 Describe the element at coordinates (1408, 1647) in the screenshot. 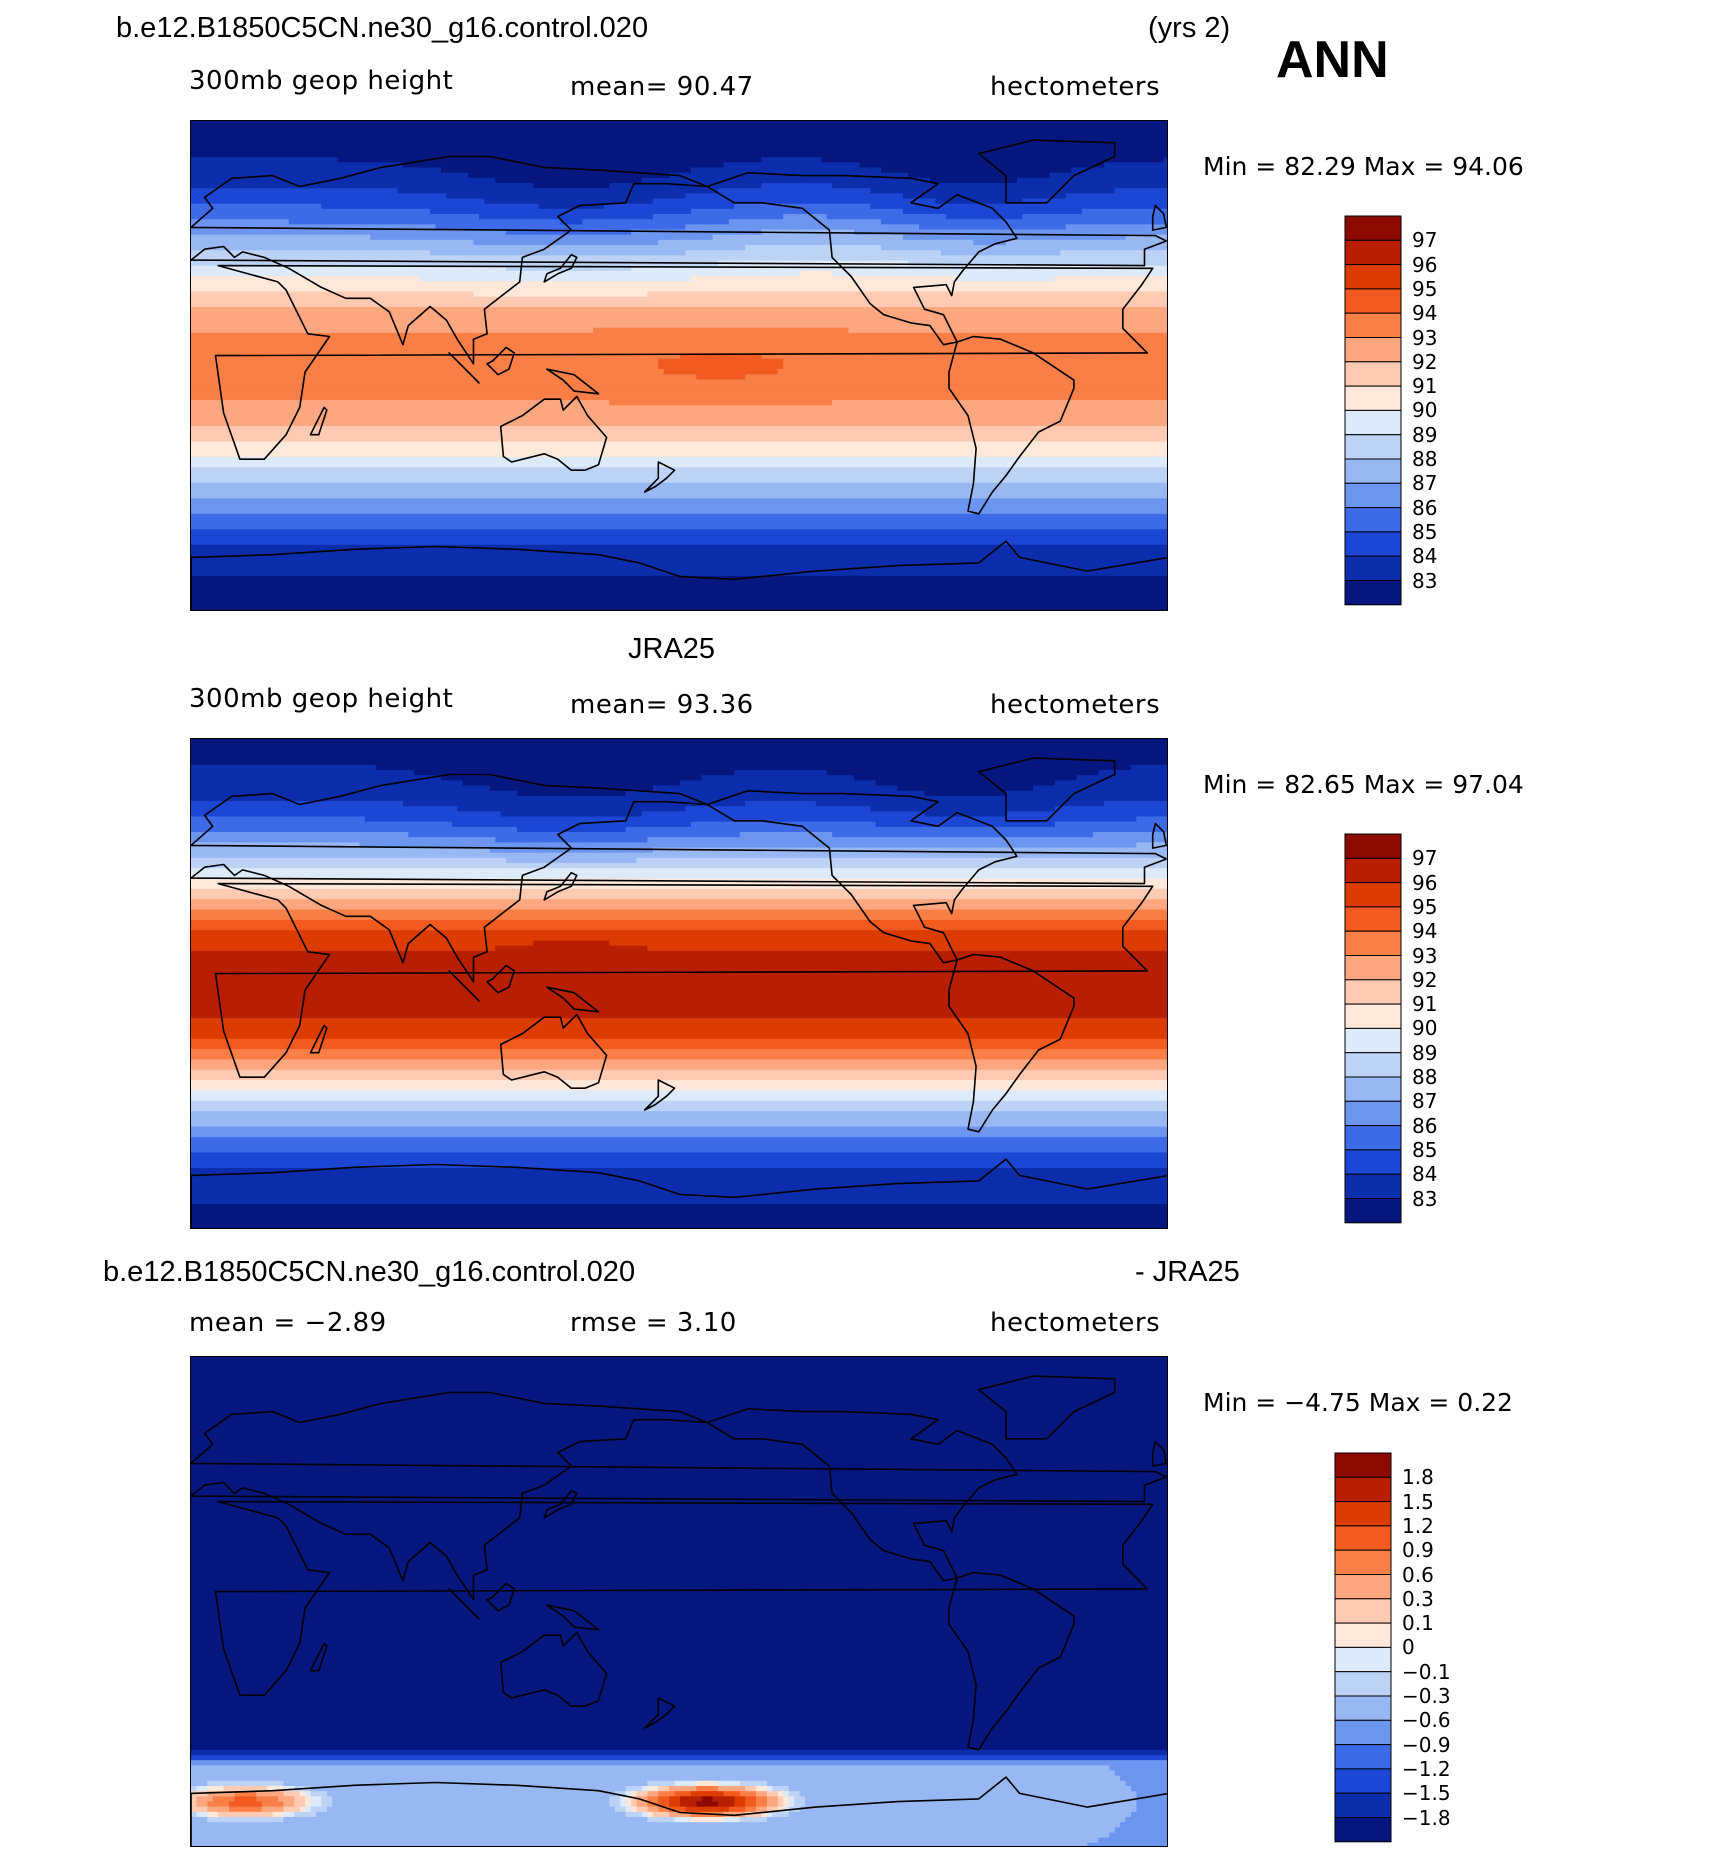

I see `colorbar-label: 0` at that location.